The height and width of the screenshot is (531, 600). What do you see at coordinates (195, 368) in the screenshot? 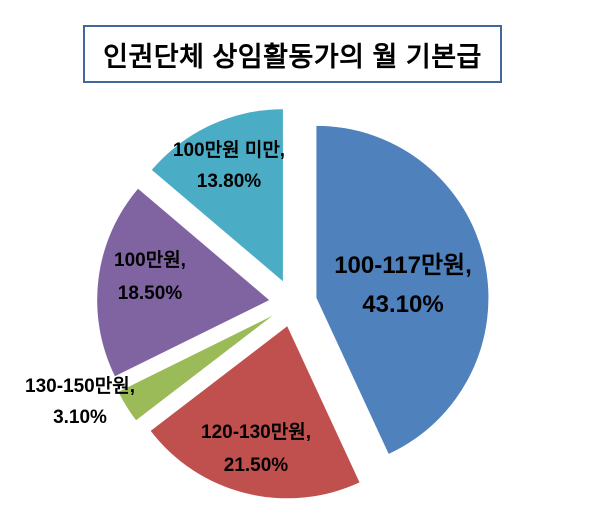
I see `pie-slice-130-150만원` at bounding box center [195, 368].